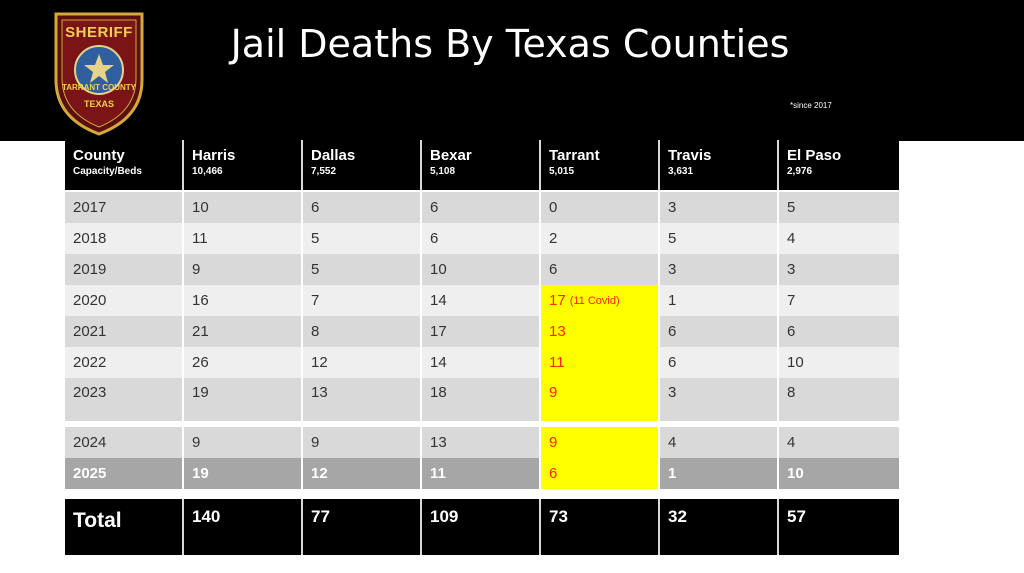 The width and height of the screenshot is (1024, 573). What do you see at coordinates (90, 300) in the screenshot?
I see `year-label: 2020` at bounding box center [90, 300].